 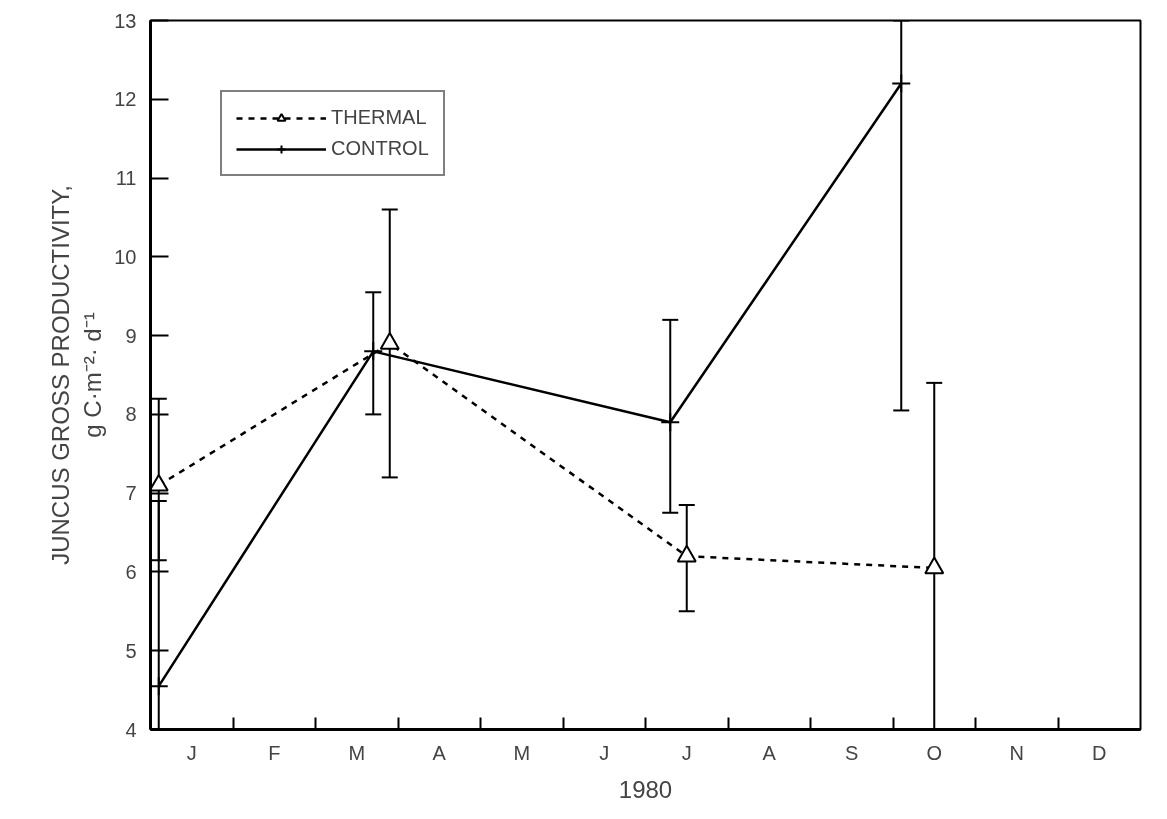 I want to click on x-tick-label: D, so click(x=1099, y=752).